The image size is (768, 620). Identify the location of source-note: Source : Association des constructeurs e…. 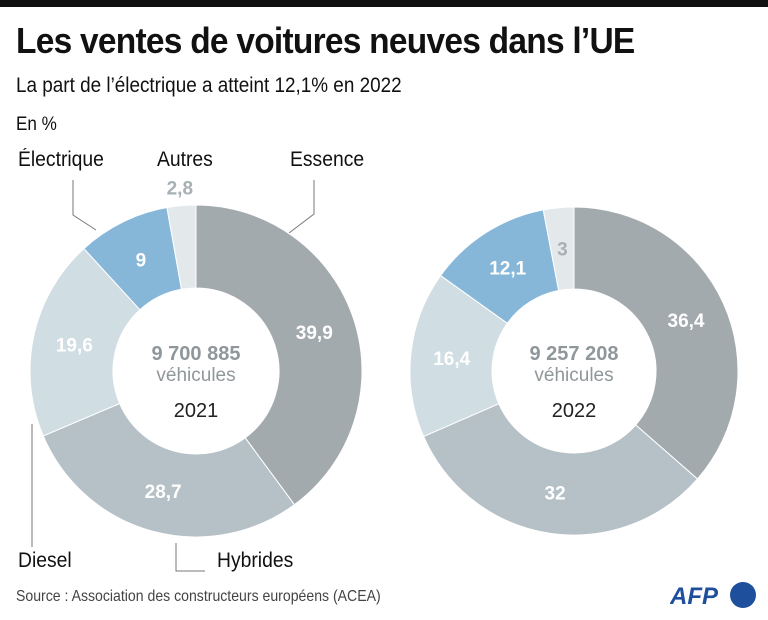
(198, 596).